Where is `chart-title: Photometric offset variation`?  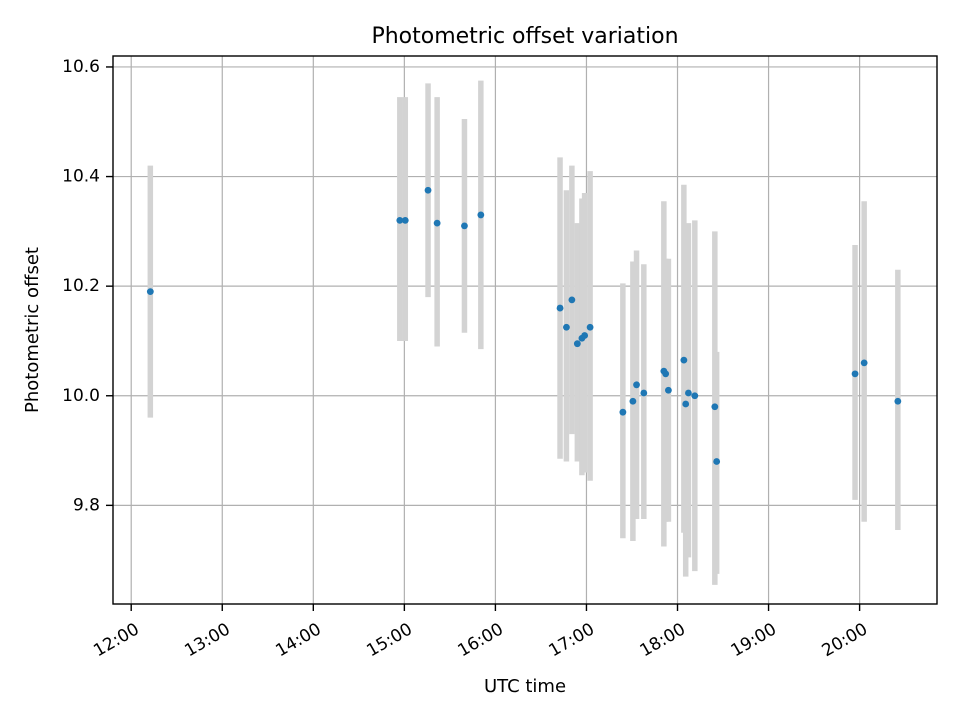
chart-title: Photometric offset variation is located at coordinates (524, 36).